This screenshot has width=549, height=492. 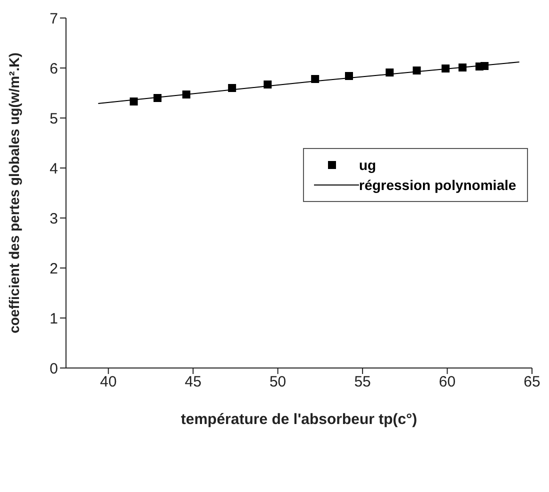 What do you see at coordinates (367, 165) in the screenshot?
I see `legend-label: ug` at bounding box center [367, 165].